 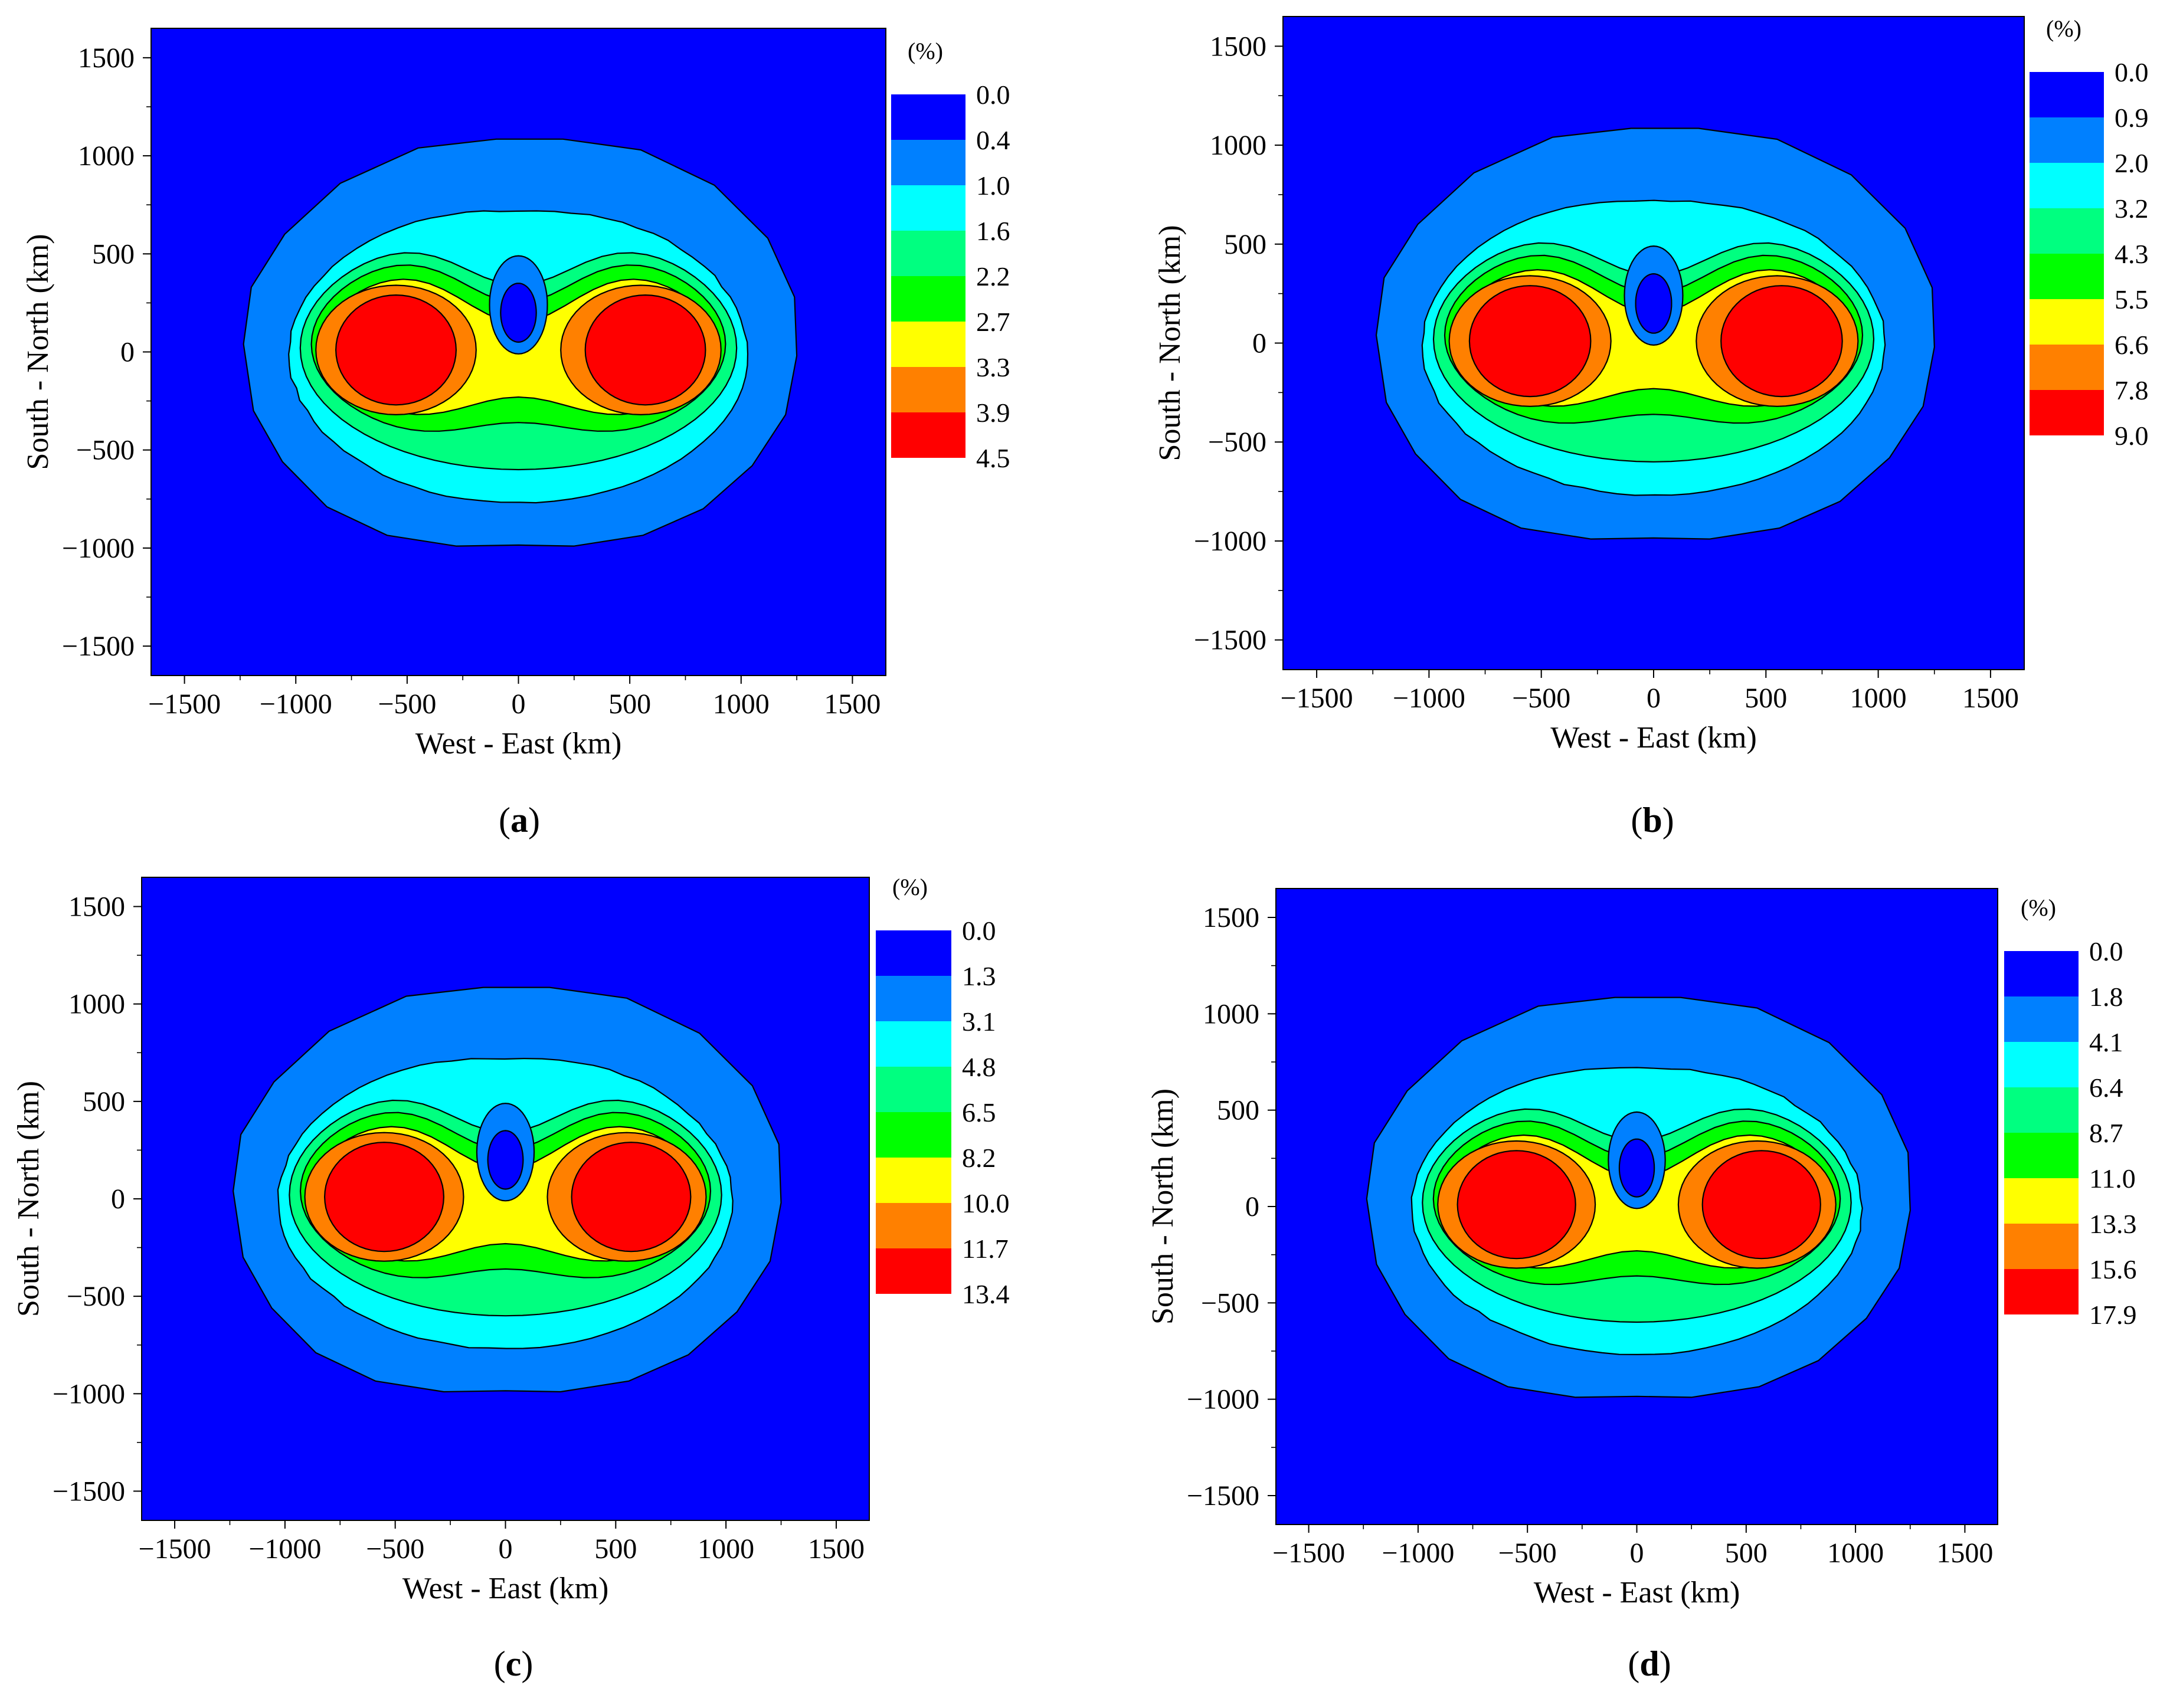 What do you see at coordinates (2113, 1224) in the screenshot?
I see `colorbar-level-label: 13.3` at bounding box center [2113, 1224].